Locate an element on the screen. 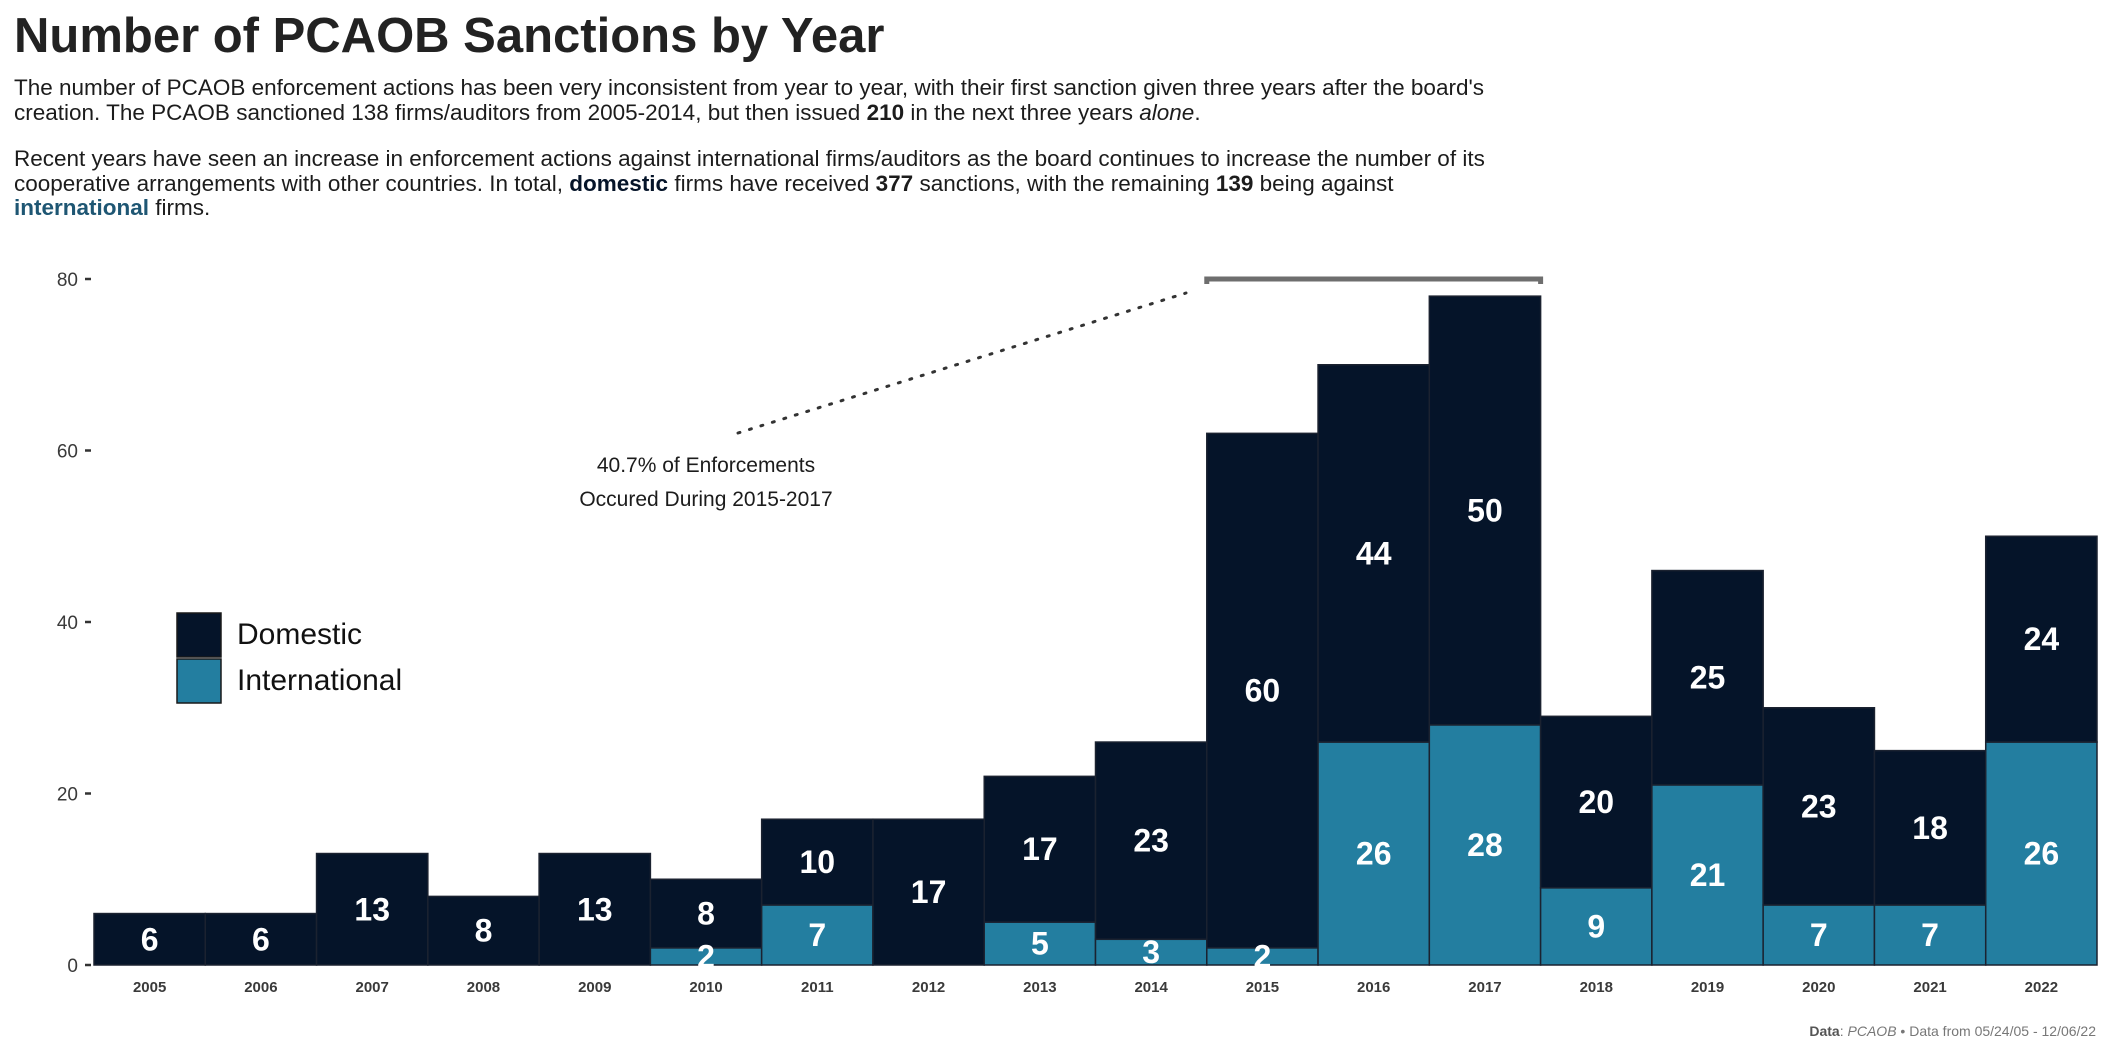  p1-bold-210: 210 is located at coordinates (885, 112).